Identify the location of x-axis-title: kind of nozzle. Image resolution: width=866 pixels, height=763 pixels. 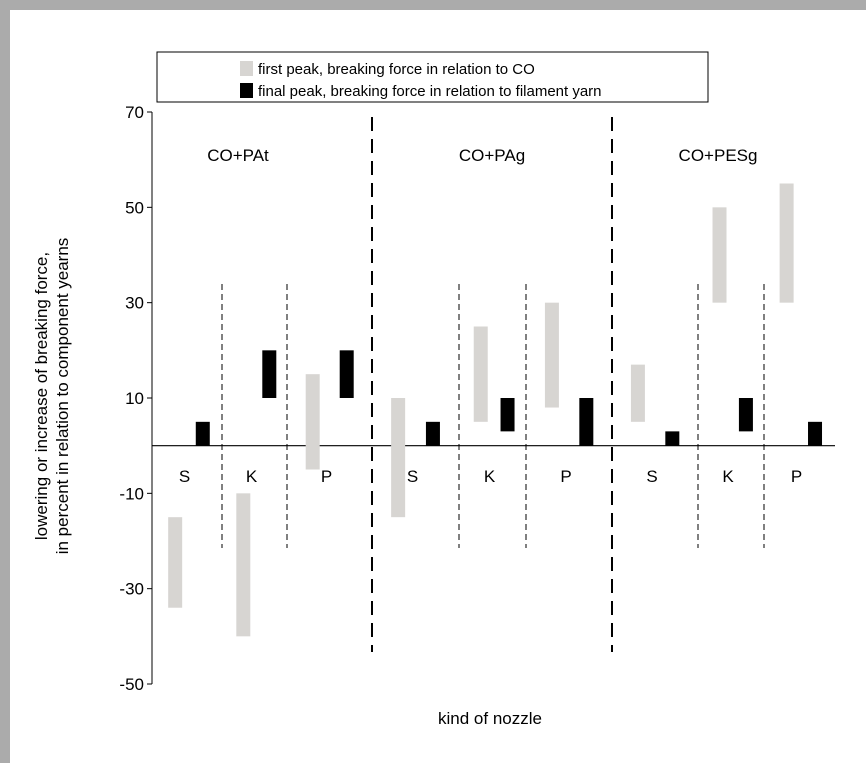
(490, 718).